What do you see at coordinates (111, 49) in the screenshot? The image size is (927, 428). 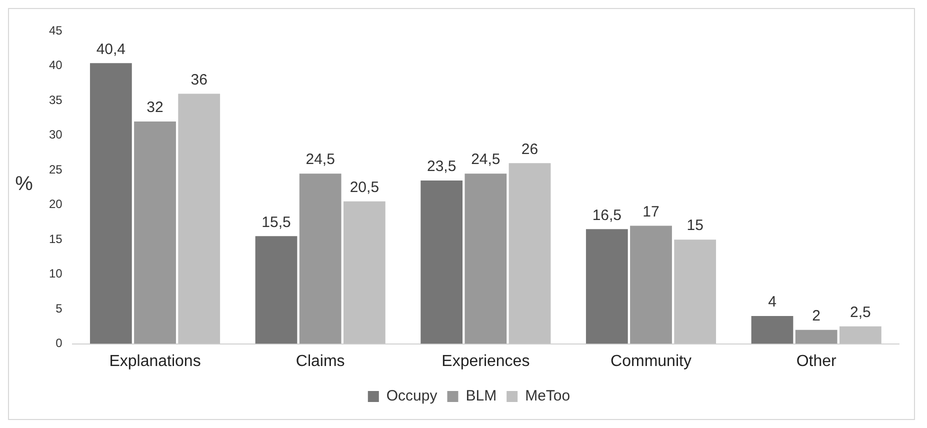 I see `data-label: 40,4` at bounding box center [111, 49].